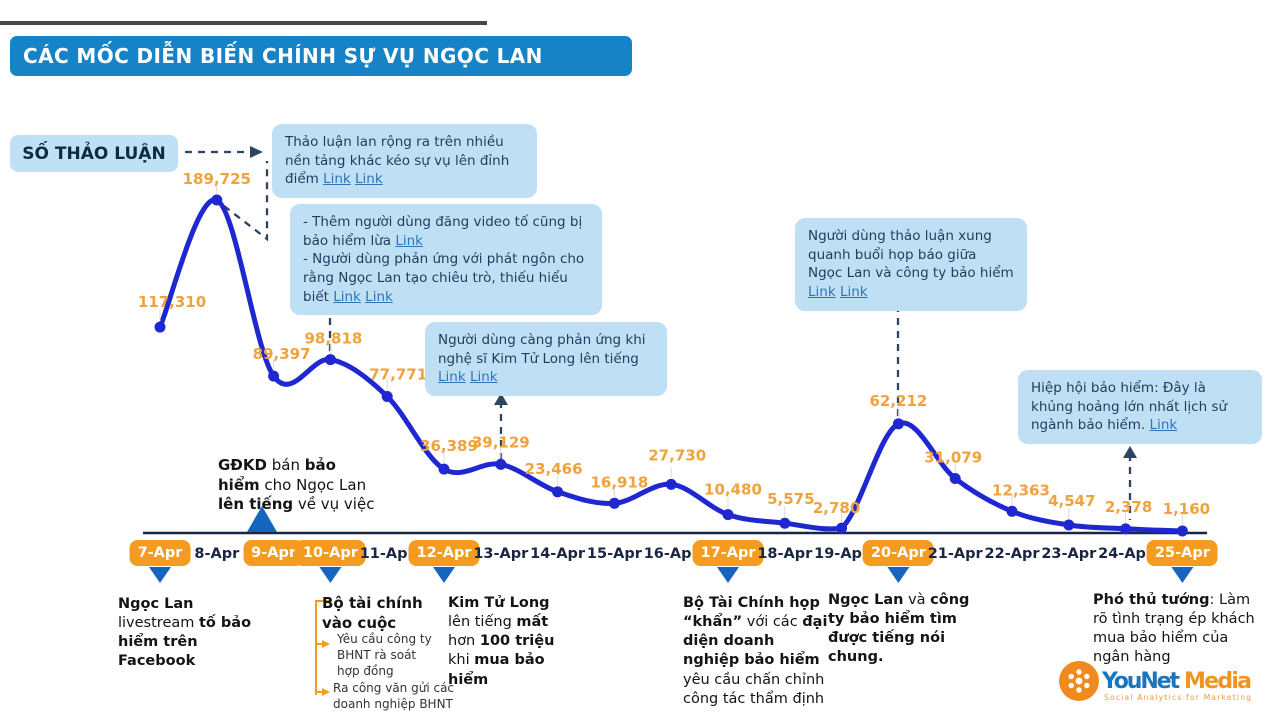  I want to click on value-label: 189,725, so click(217, 179).